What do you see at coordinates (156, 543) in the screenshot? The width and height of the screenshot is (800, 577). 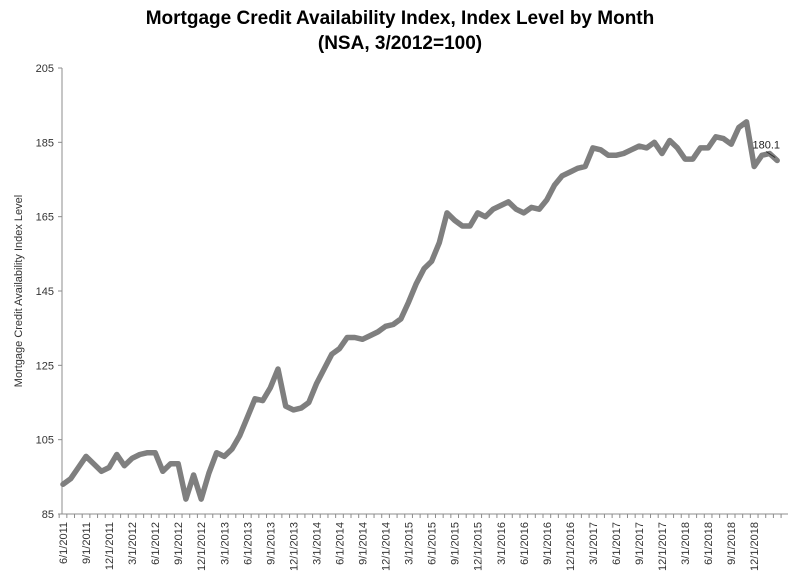 I see `x-tick-label: 6/1/2012` at bounding box center [156, 543].